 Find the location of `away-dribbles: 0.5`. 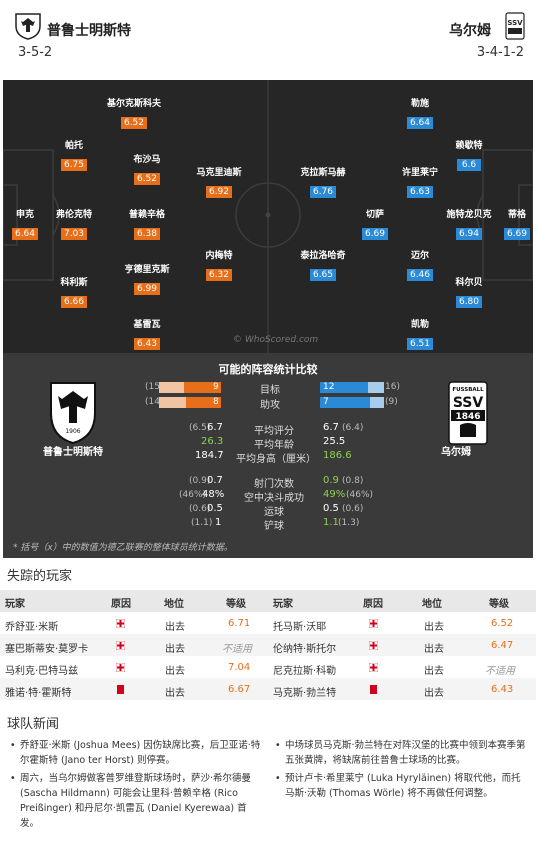

away-dribbles: 0.5 is located at coordinates (331, 508).